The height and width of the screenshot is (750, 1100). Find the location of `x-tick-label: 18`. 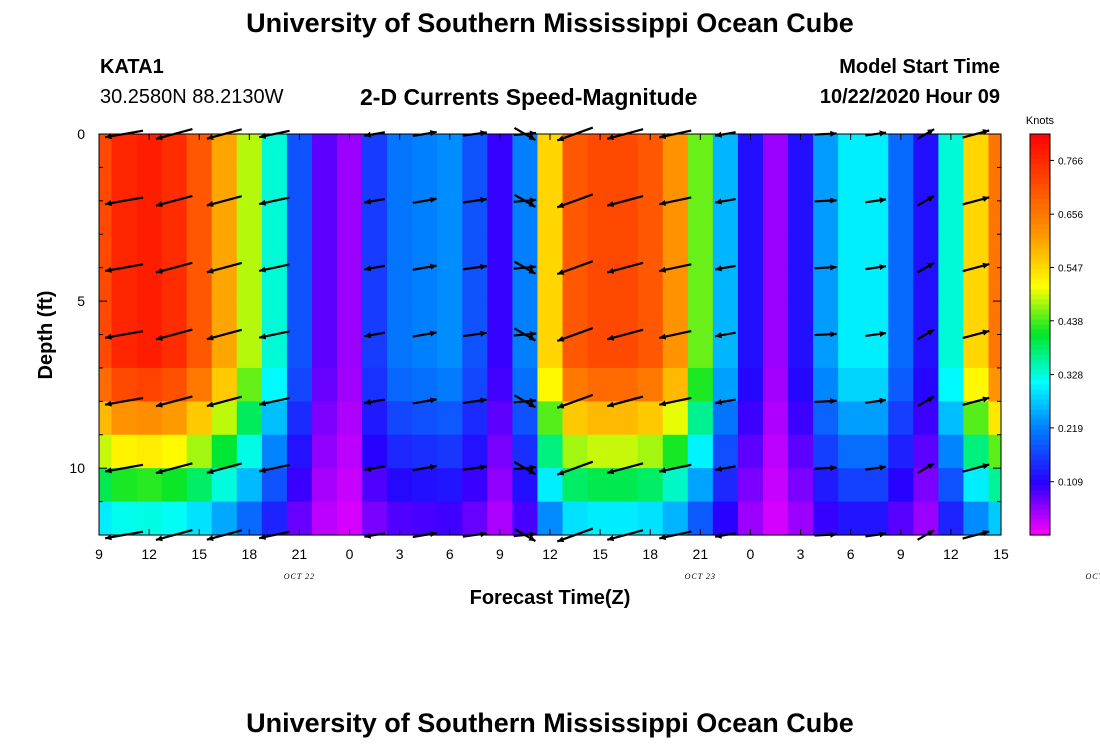

x-tick-label: 18 is located at coordinates (650, 554).